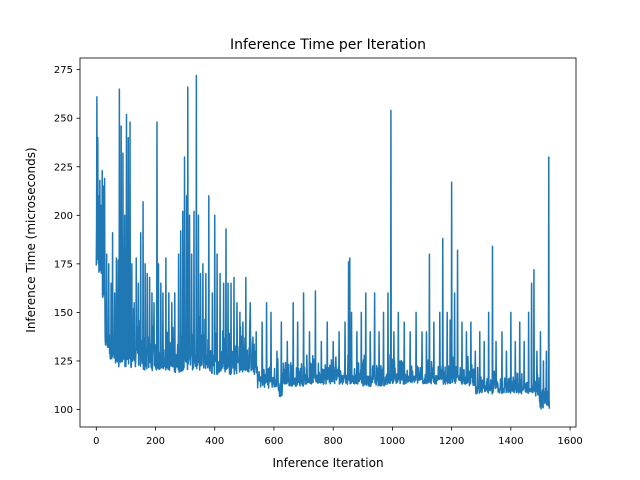 The height and width of the screenshot is (480, 640). What do you see at coordinates (63, 70) in the screenshot?
I see `y-tick-label: 275` at bounding box center [63, 70].